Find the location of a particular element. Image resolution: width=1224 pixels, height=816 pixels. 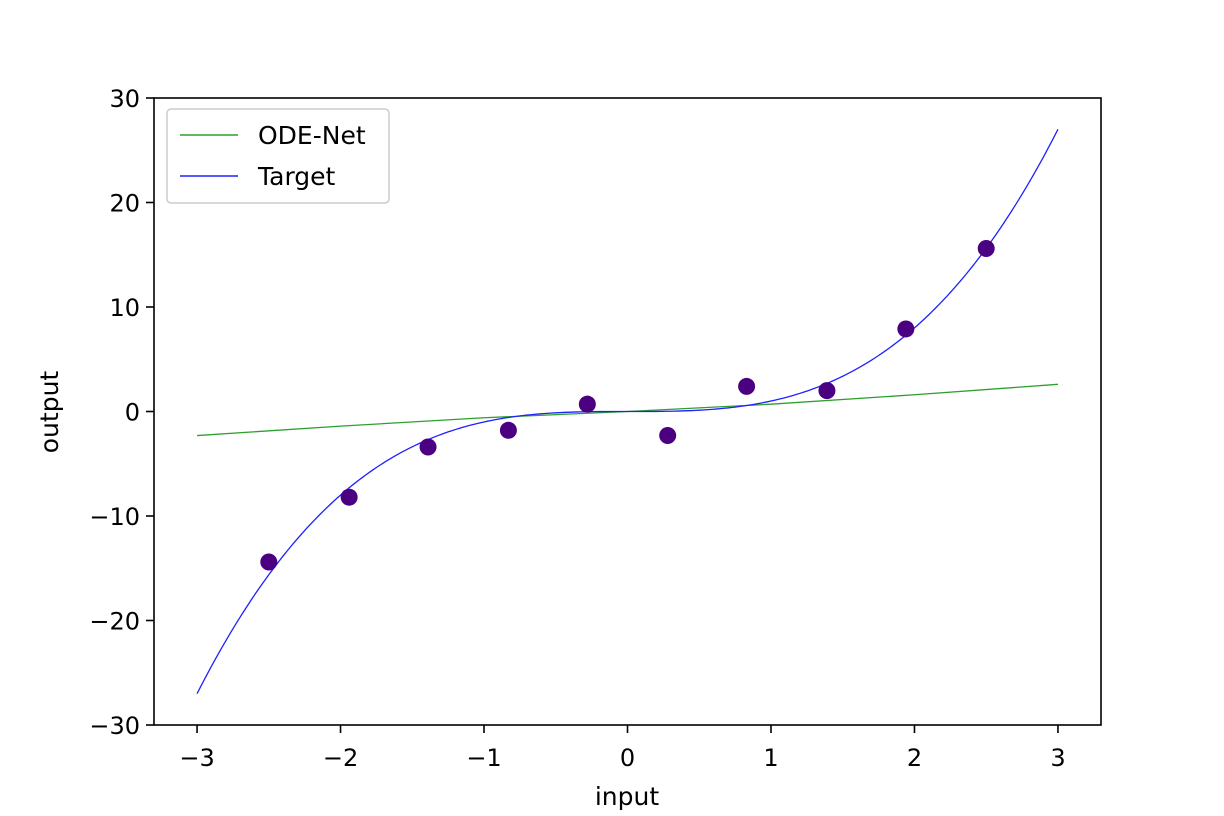

legend-box is located at coordinates (278, 156).